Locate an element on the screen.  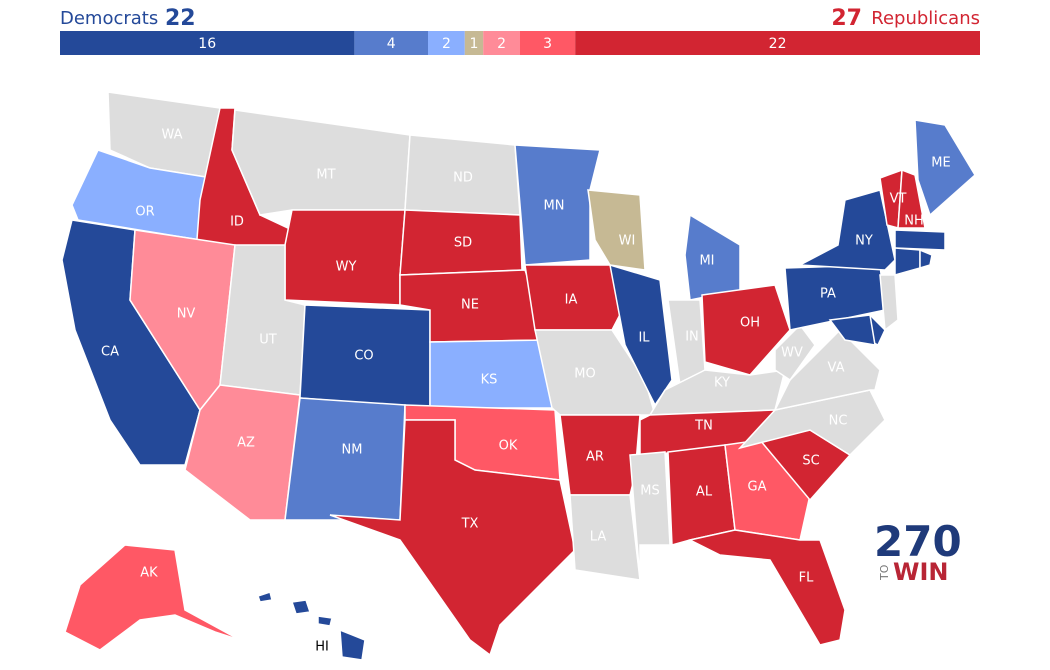
state-label: WY is located at coordinates (346, 267).